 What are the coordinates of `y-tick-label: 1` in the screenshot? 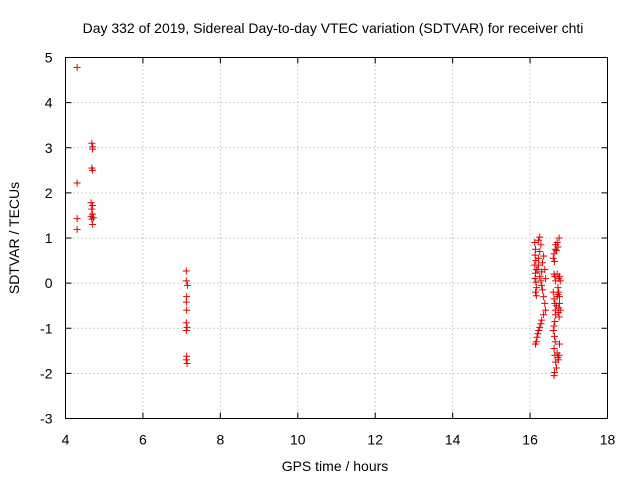 It's located at (49, 238).